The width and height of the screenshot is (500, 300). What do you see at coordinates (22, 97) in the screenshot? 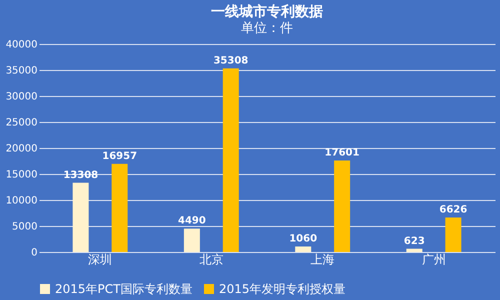
I see `y-tick-label: 30000` at bounding box center [22, 97].